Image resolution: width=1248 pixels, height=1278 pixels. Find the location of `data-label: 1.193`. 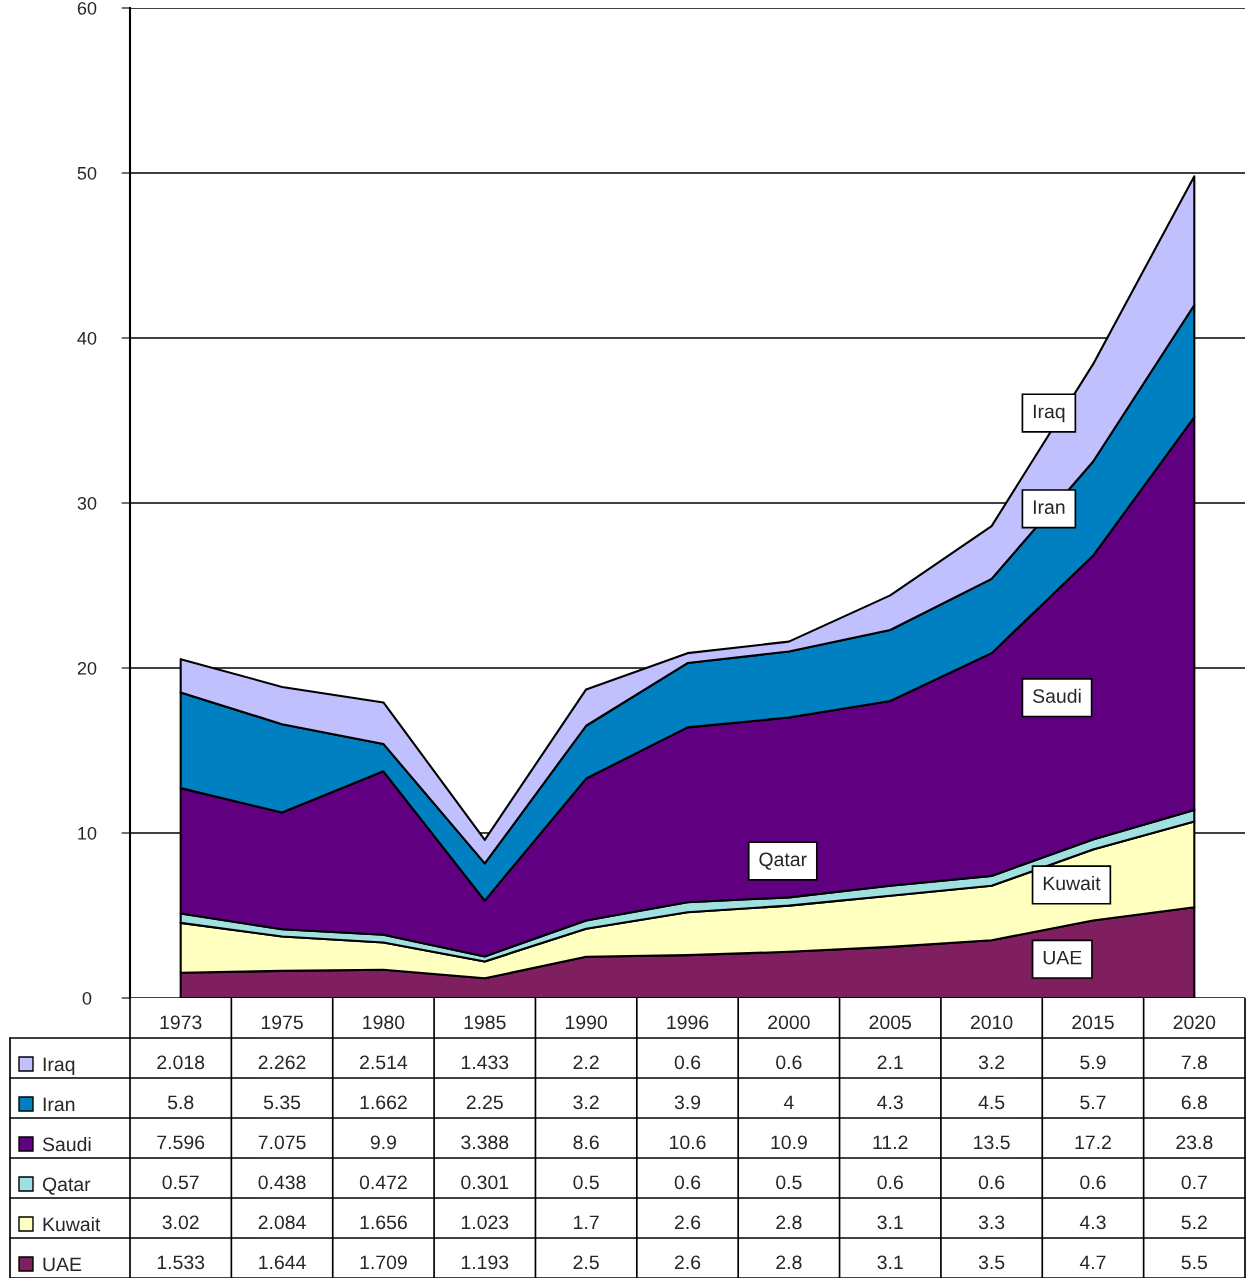

data-label: 1.193 is located at coordinates (485, 1262).